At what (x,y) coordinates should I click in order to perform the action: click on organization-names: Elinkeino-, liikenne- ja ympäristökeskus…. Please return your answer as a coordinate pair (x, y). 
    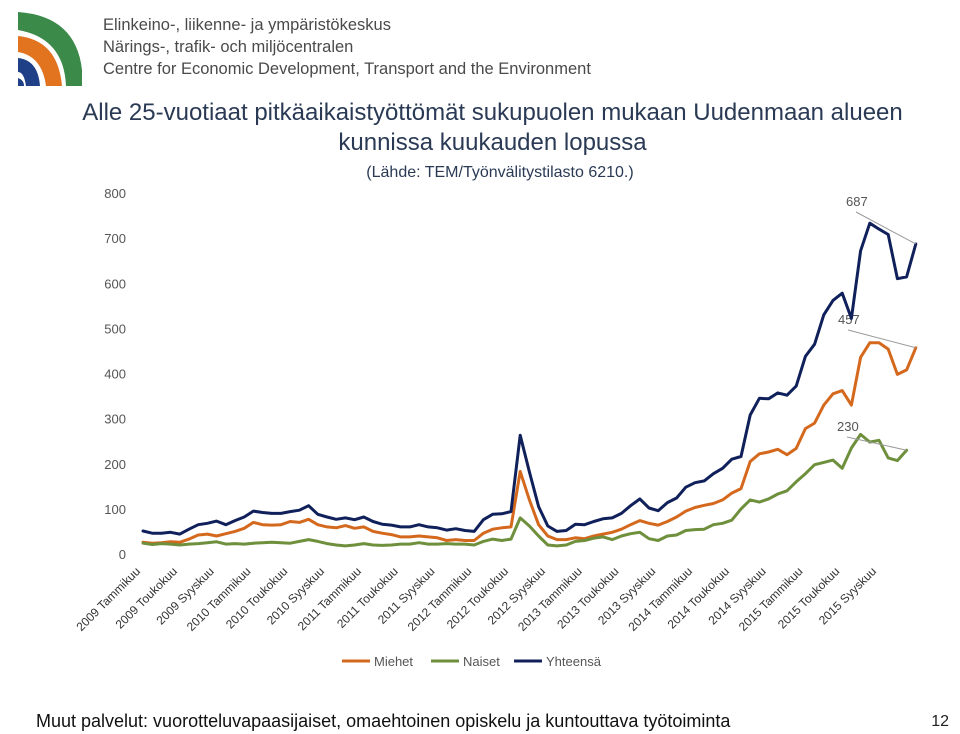
    Looking at the image, I should click on (347, 47).